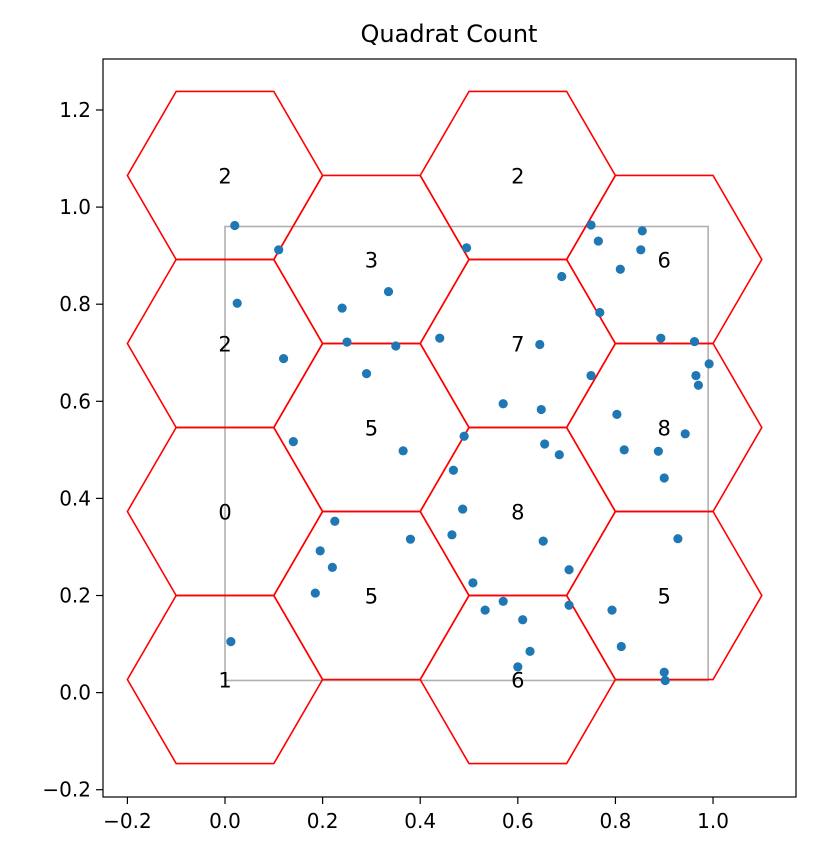 This screenshot has width=815, height=862. I want to click on y-tick-label: 0.6, so click(75, 401).